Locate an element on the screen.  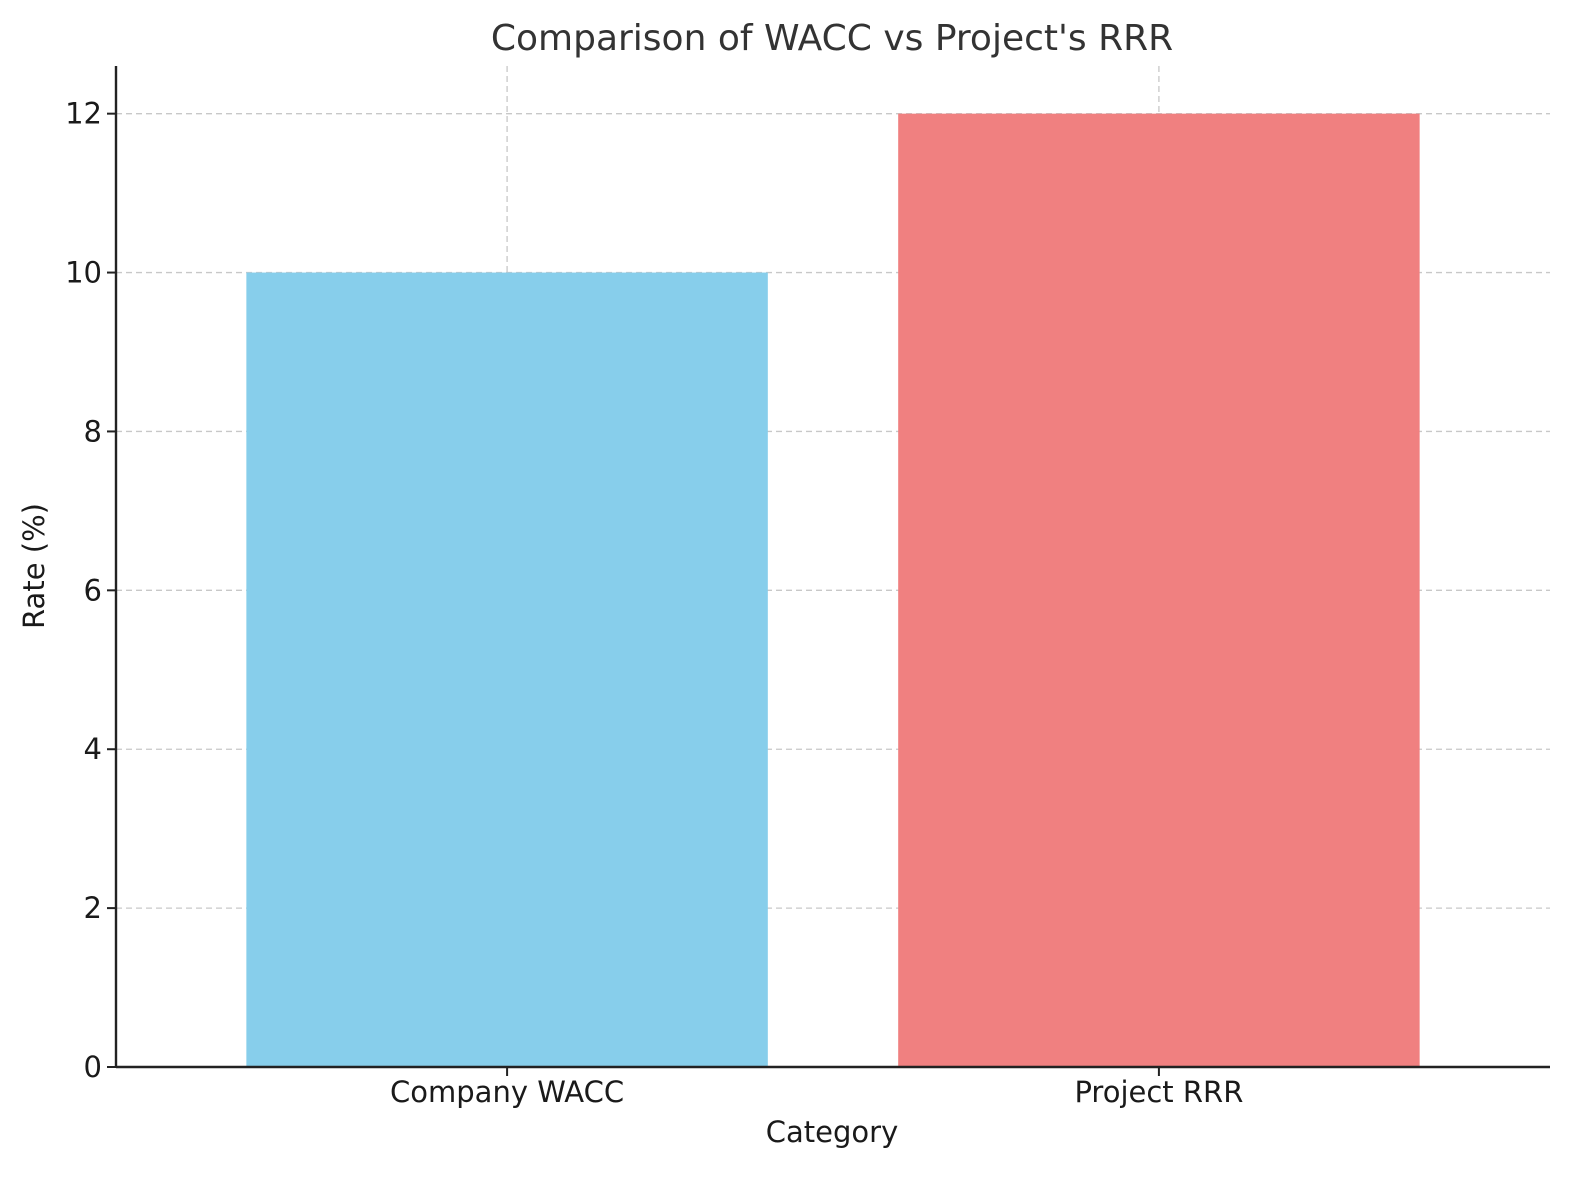
y-axis-ticks: 0 2 4 6 8 10 12 is located at coordinates (90, 590).